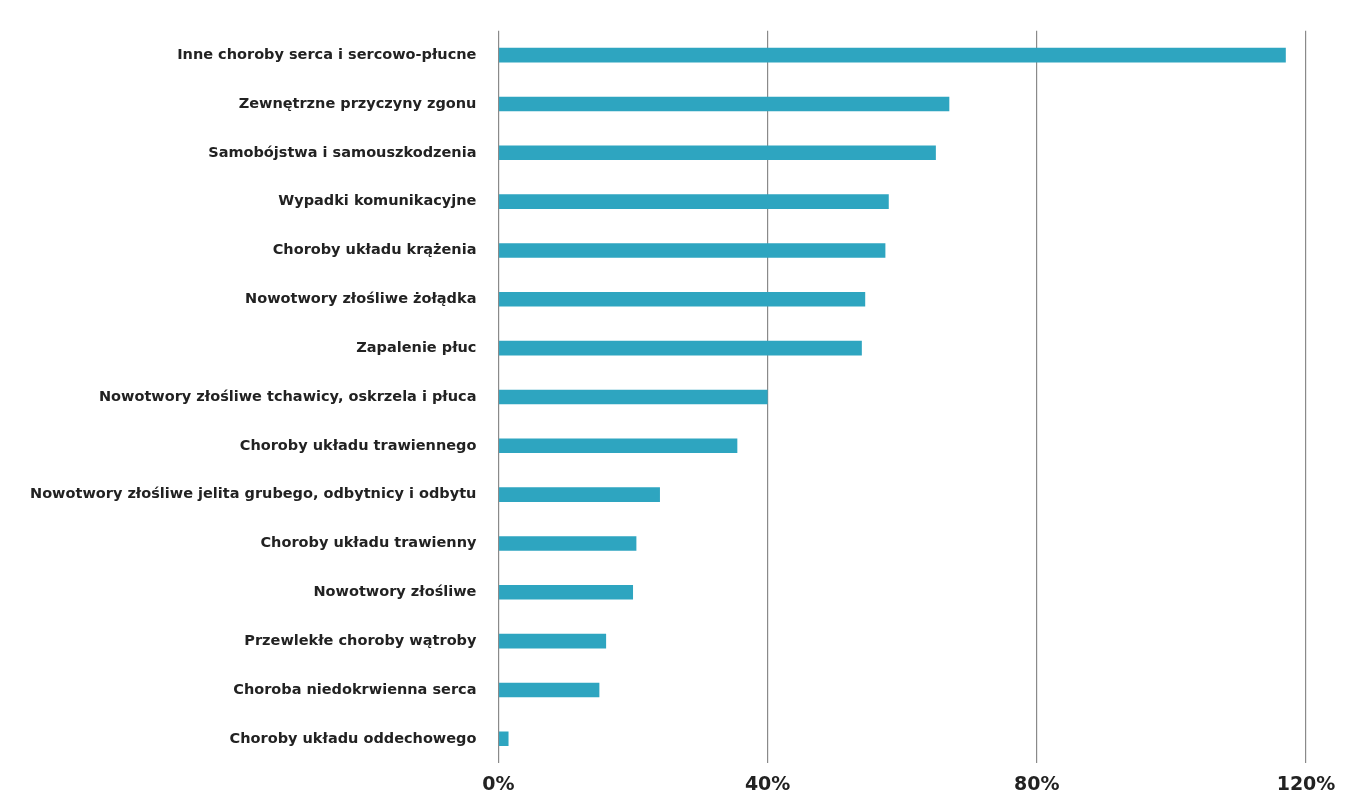  Describe the element at coordinates (360, 639) in the screenshot. I see `y-tick-label: Przewlekłe choroby wątroby` at that location.